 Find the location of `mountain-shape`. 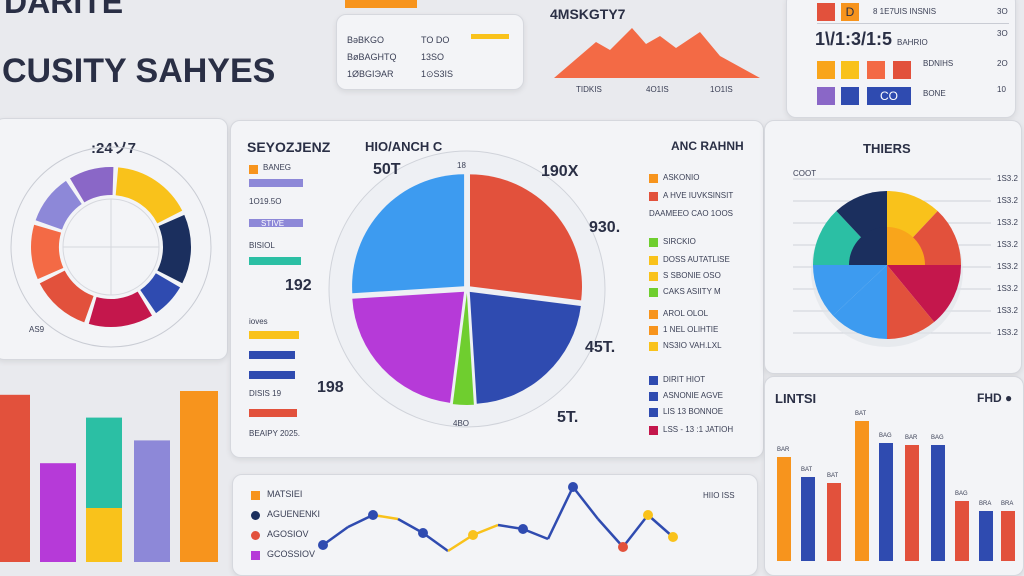

mountain-shape is located at coordinates (657, 53).